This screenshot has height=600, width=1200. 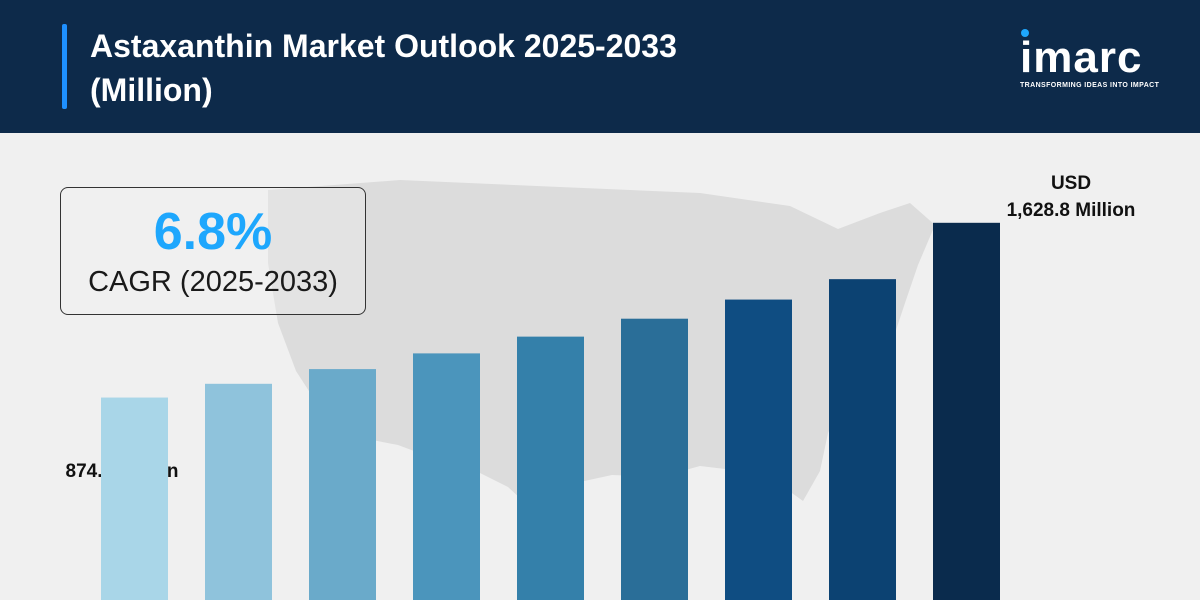 I want to click on bar-2025, so click(x=134, y=498).